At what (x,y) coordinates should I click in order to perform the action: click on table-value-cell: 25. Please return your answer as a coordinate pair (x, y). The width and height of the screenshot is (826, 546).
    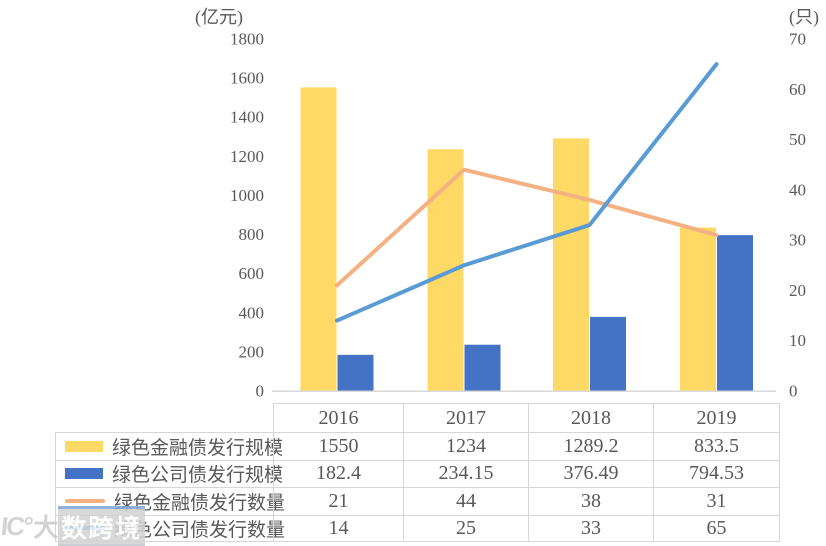
    Looking at the image, I should click on (465, 528).